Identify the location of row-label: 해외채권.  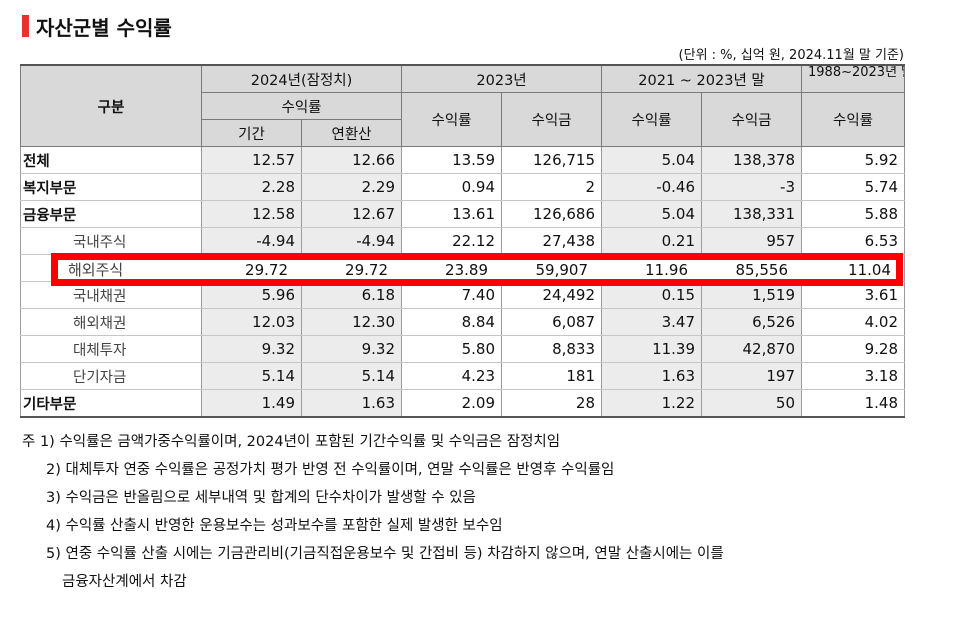
(111, 322).